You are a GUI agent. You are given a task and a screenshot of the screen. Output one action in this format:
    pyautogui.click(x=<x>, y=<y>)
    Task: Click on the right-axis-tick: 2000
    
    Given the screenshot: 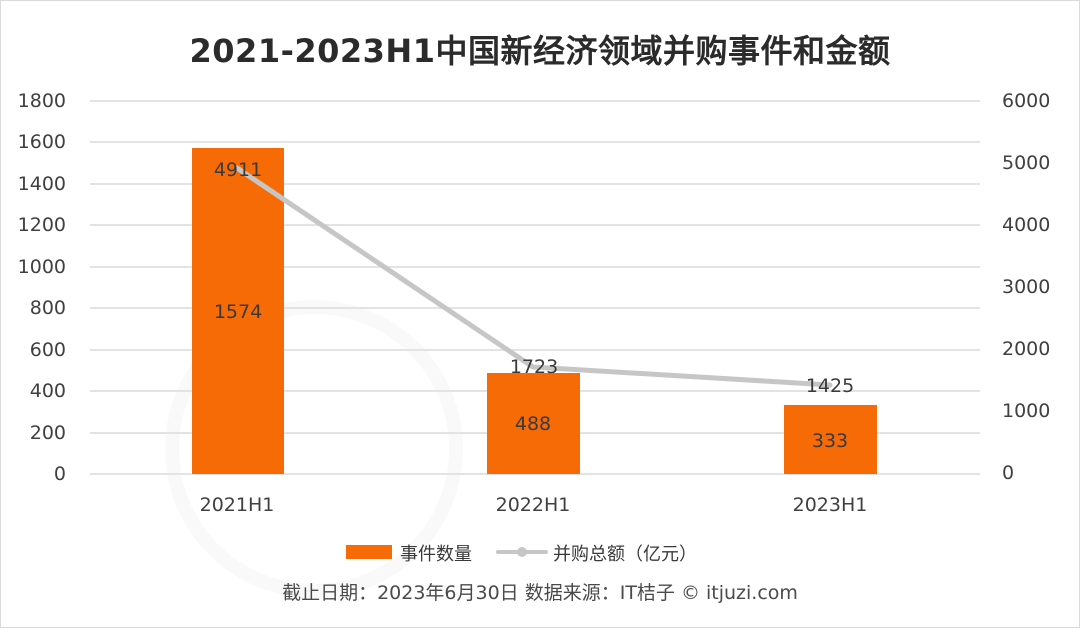 What is the action you would take?
    pyautogui.click(x=1026, y=349)
    